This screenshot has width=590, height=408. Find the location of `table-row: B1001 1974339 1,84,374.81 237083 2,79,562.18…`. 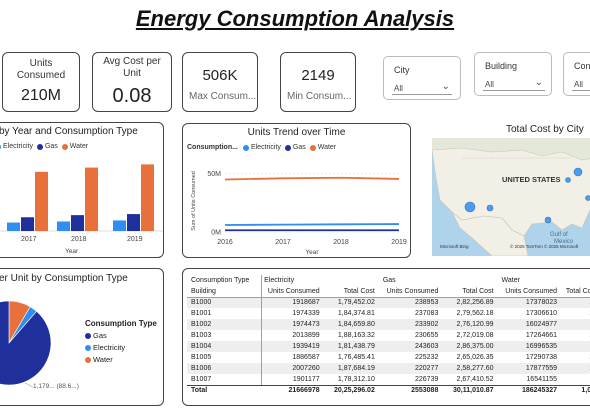

table-row: B1001 1974339 1,84,374.81 237083 2,79,562.18… is located at coordinates (388, 313).